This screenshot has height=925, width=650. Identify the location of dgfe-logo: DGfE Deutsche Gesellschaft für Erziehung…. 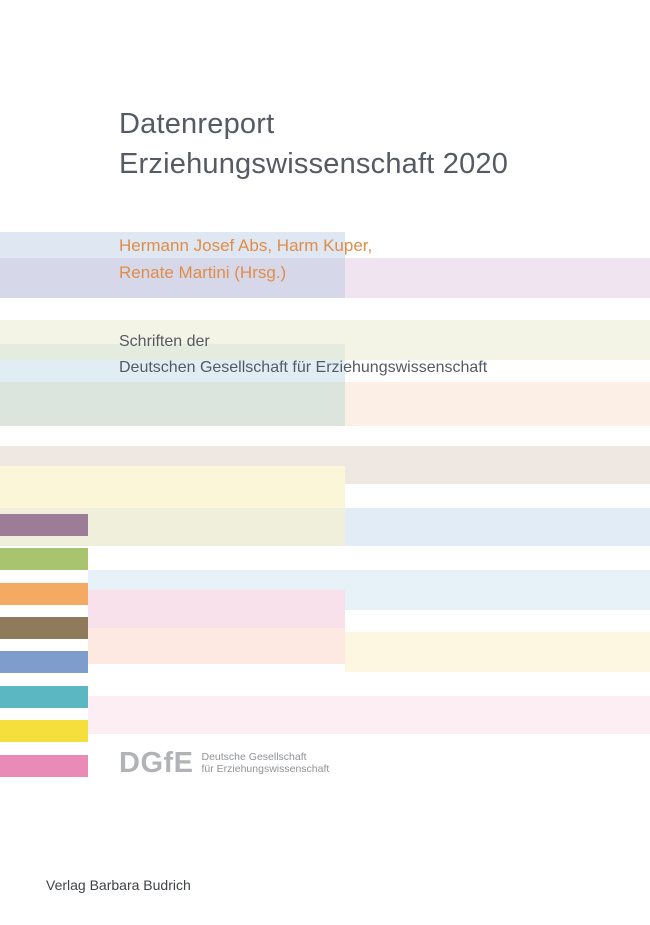
(224, 763).